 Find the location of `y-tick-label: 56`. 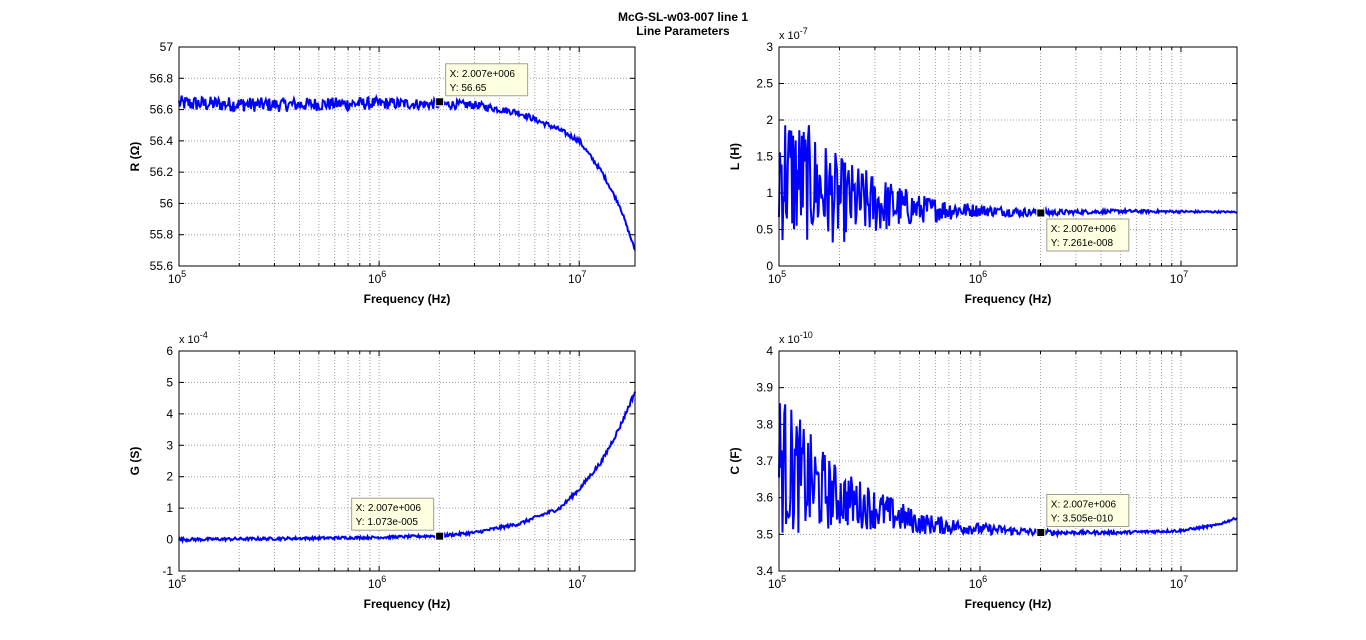

y-tick-label: 56 is located at coordinates (167, 203).